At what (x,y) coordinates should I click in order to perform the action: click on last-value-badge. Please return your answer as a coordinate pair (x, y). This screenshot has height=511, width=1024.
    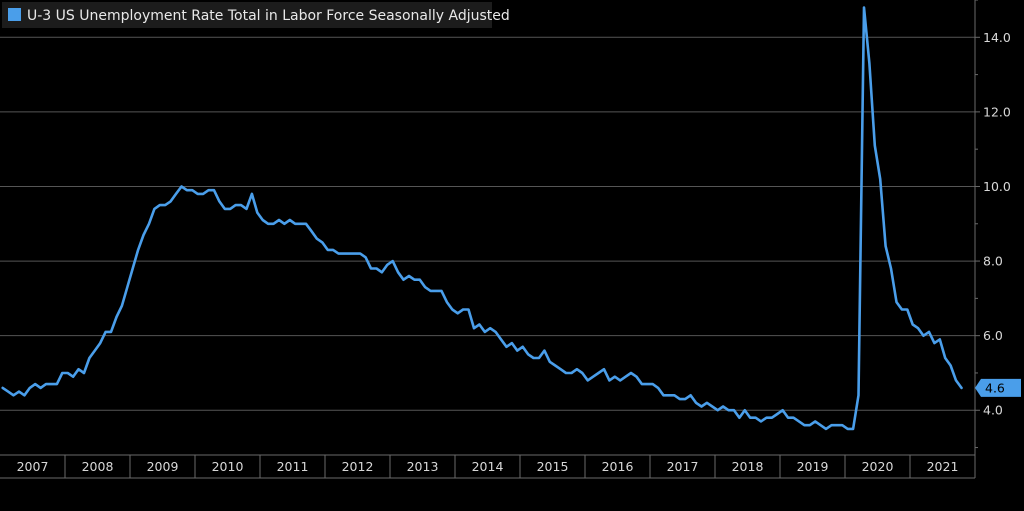
    Looking at the image, I should click on (998, 387).